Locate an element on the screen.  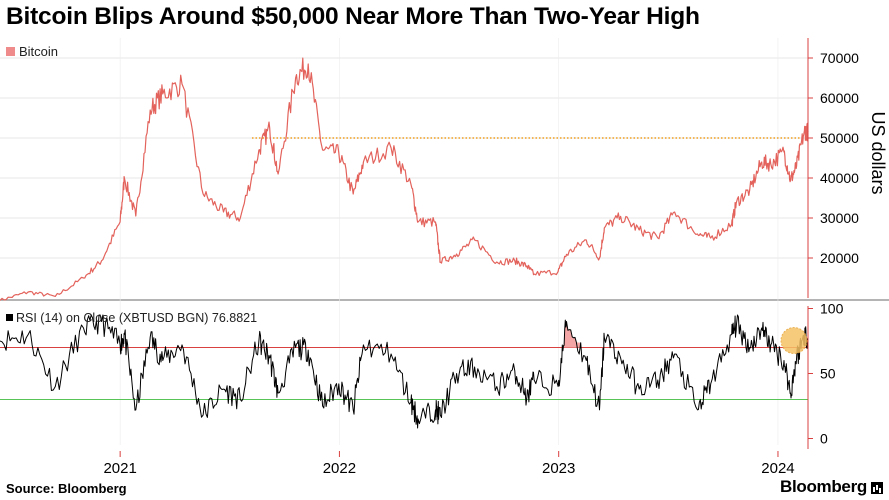
price-tick-label: 20000 is located at coordinates (839, 258).